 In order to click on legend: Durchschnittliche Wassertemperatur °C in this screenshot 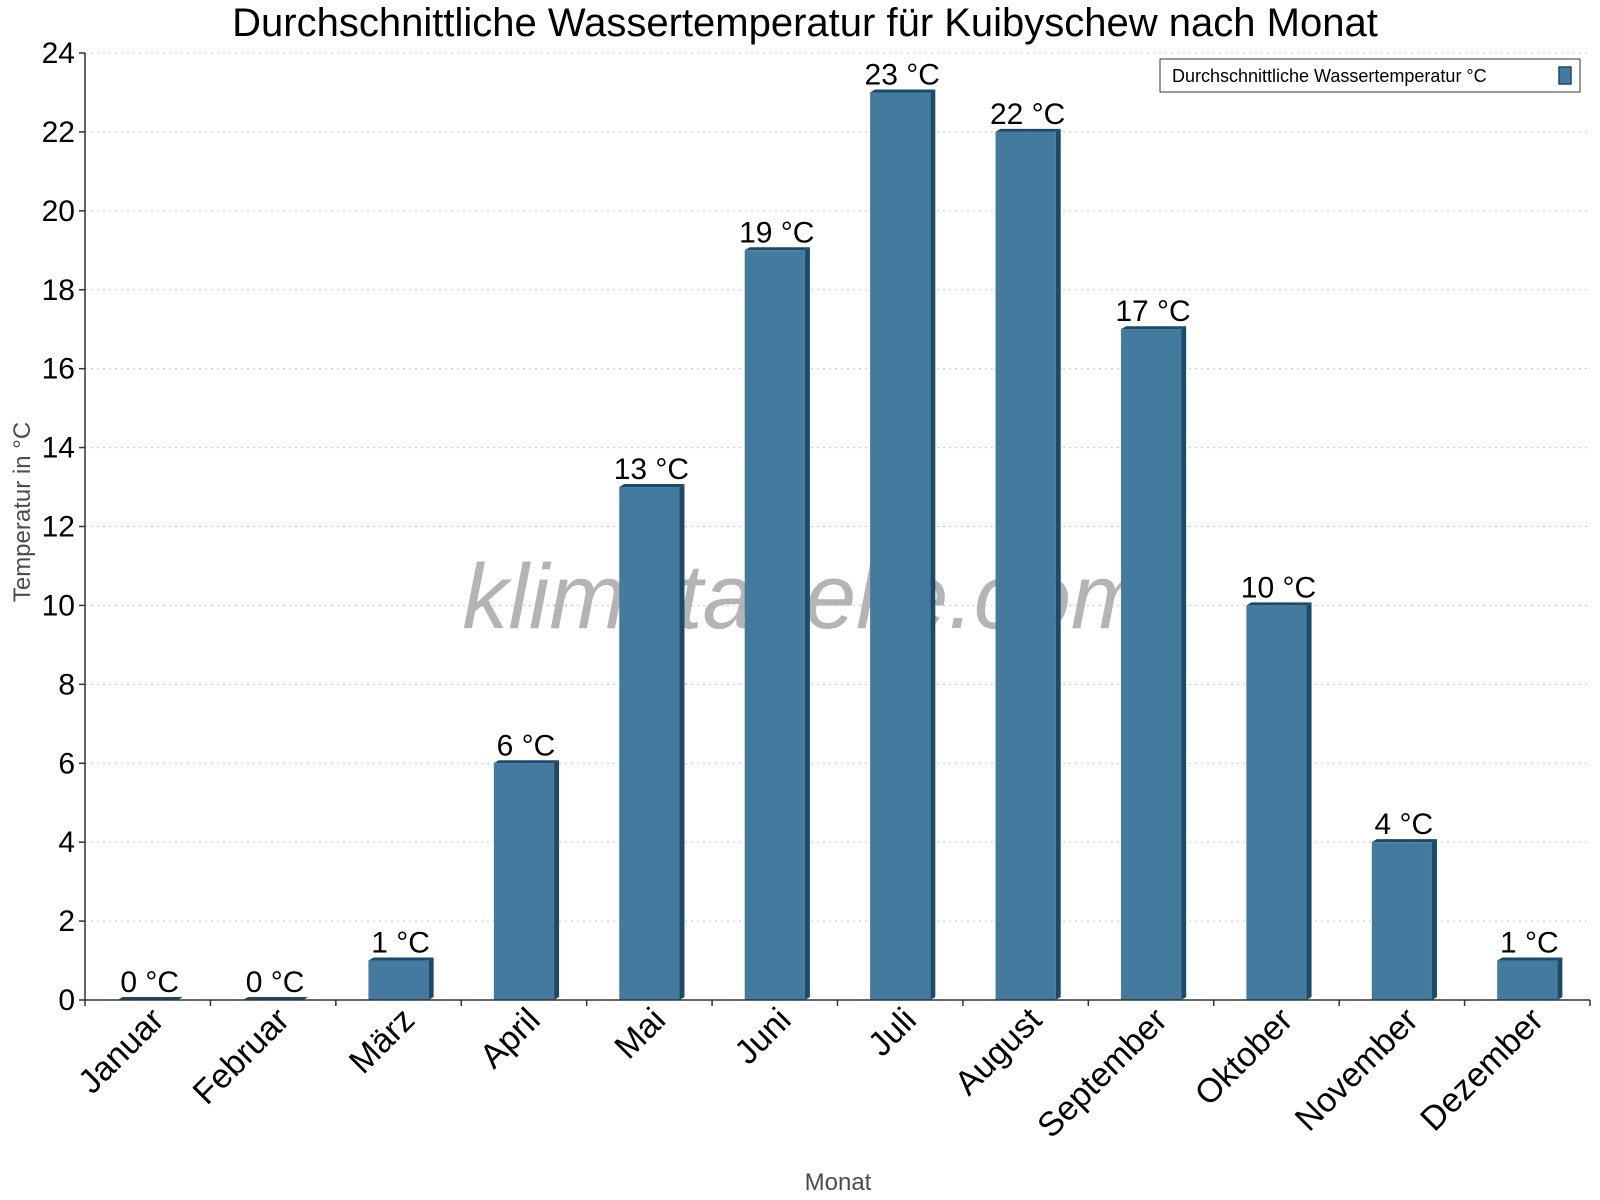, I will do `click(1370, 75)`.